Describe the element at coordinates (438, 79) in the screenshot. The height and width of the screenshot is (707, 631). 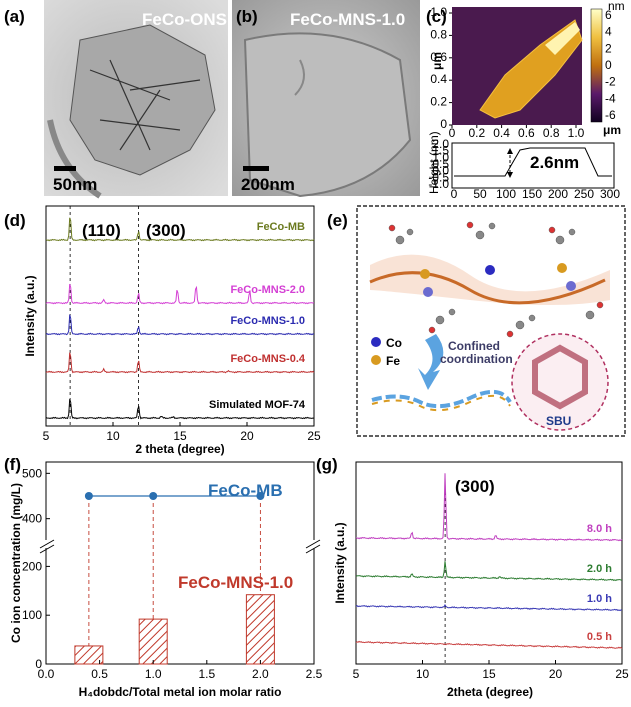
I see `afm-y-tick: 0.4` at that location.